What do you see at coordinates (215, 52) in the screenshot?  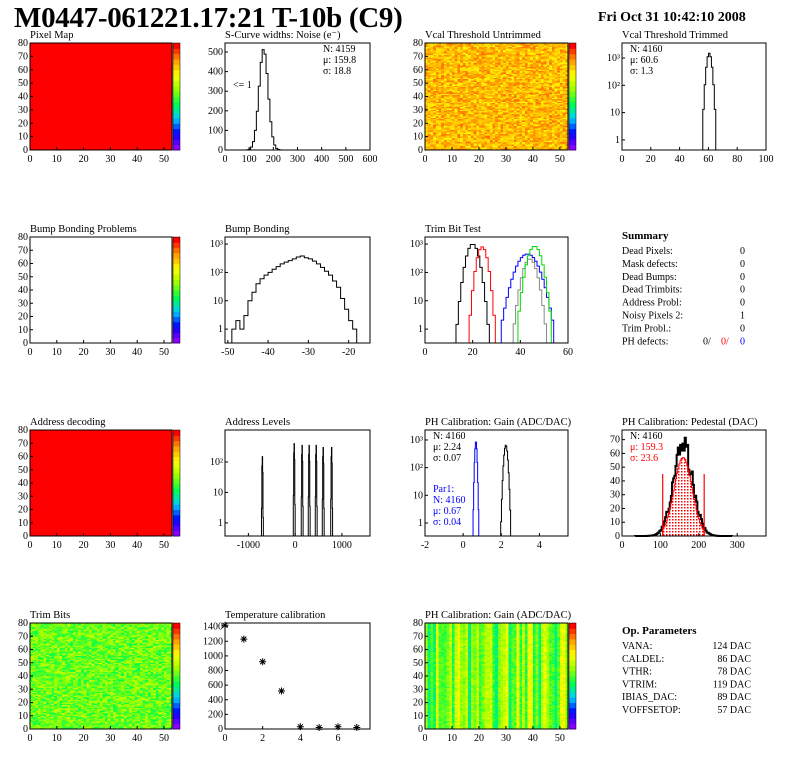 I see `y-tick-label: 500` at bounding box center [215, 52].